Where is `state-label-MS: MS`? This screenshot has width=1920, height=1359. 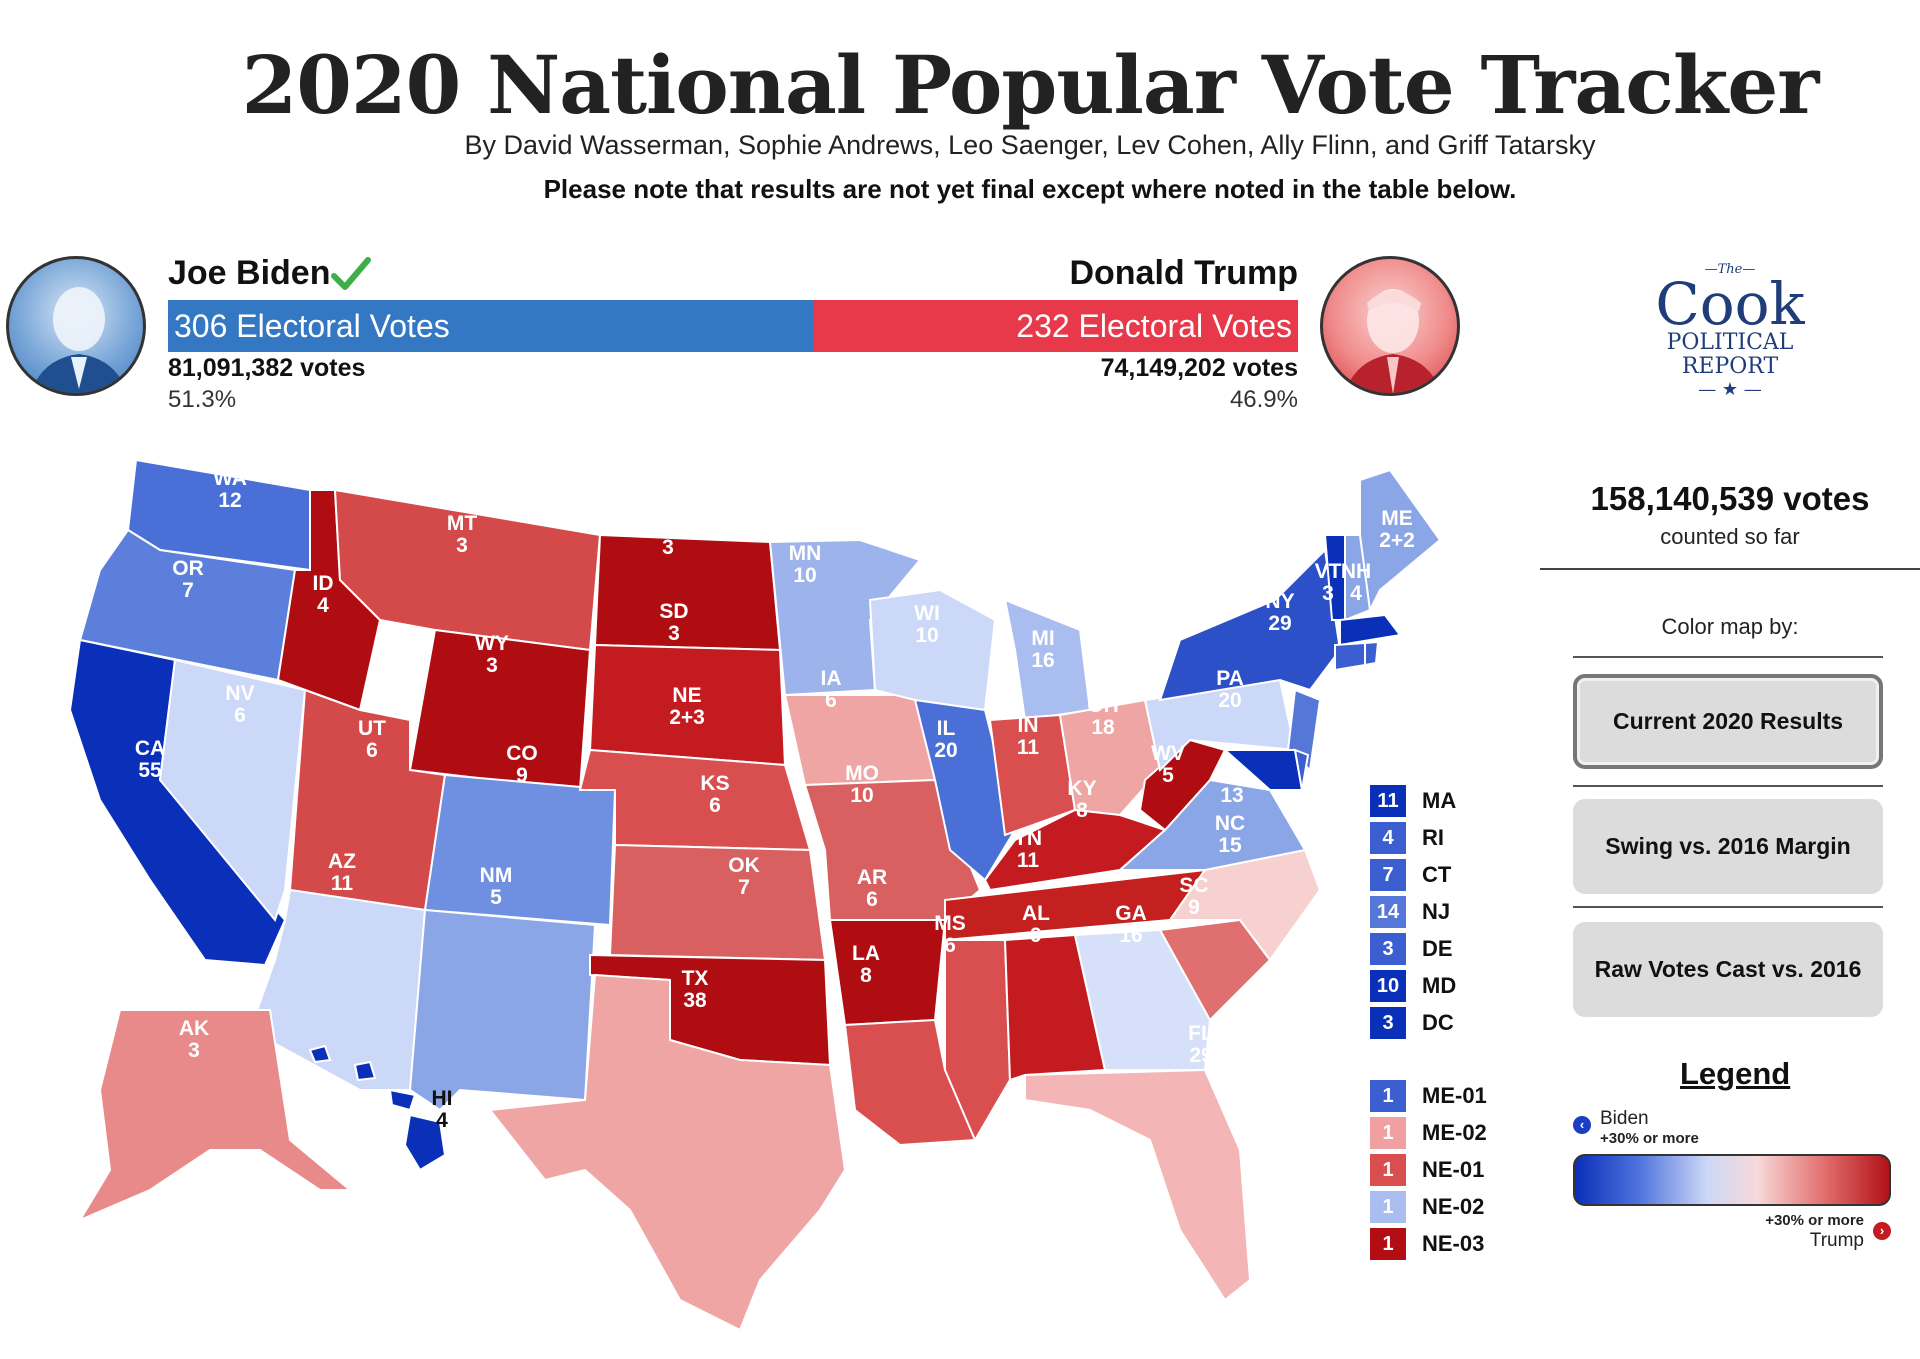
state-label-MS: MS is located at coordinates (950, 923).